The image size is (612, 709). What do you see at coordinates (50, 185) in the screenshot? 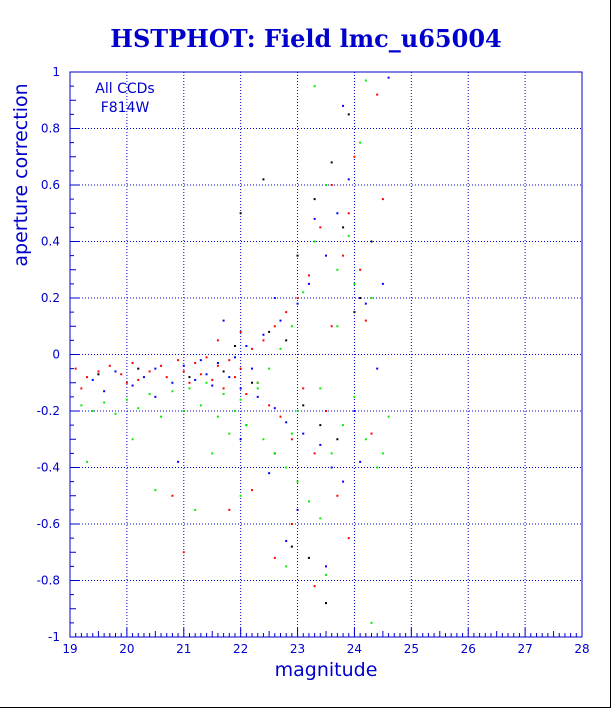
I see `y-tick-label: 0.6` at bounding box center [50, 185].